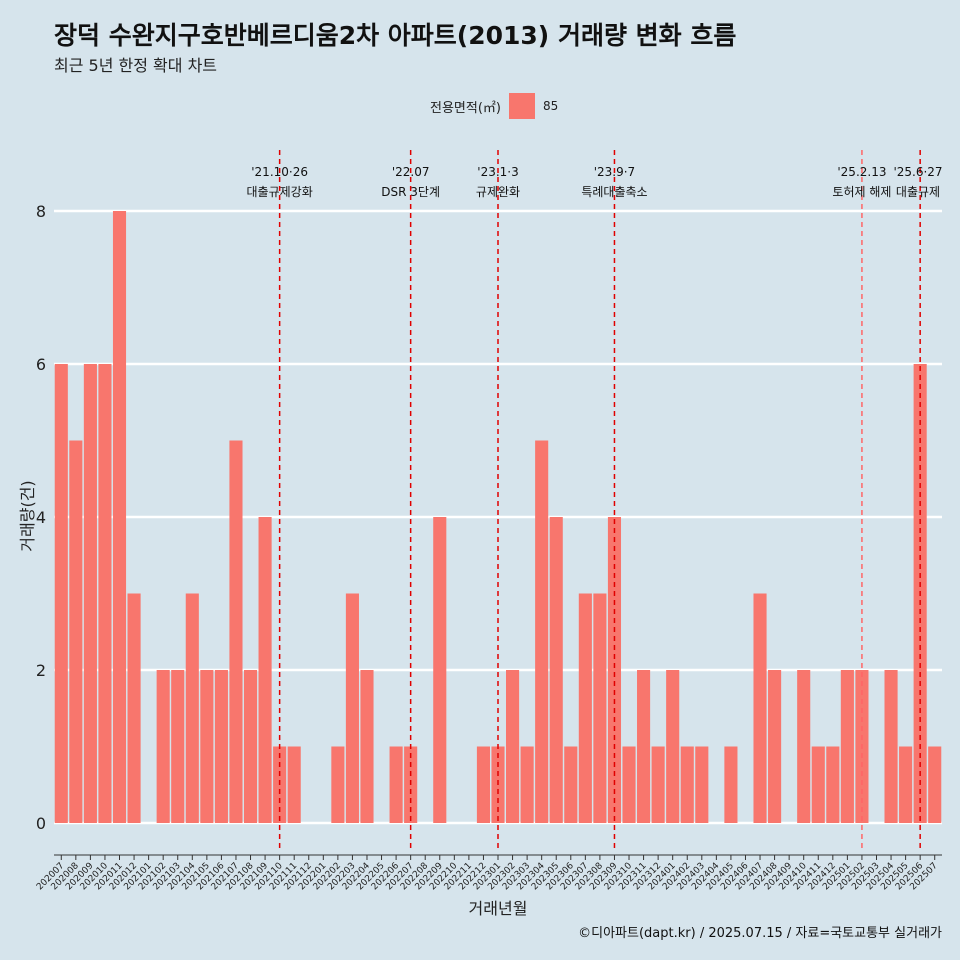 The image size is (960, 960). Describe the element at coordinates (41, 823) in the screenshot. I see `y-tick-label: 0` at that location.